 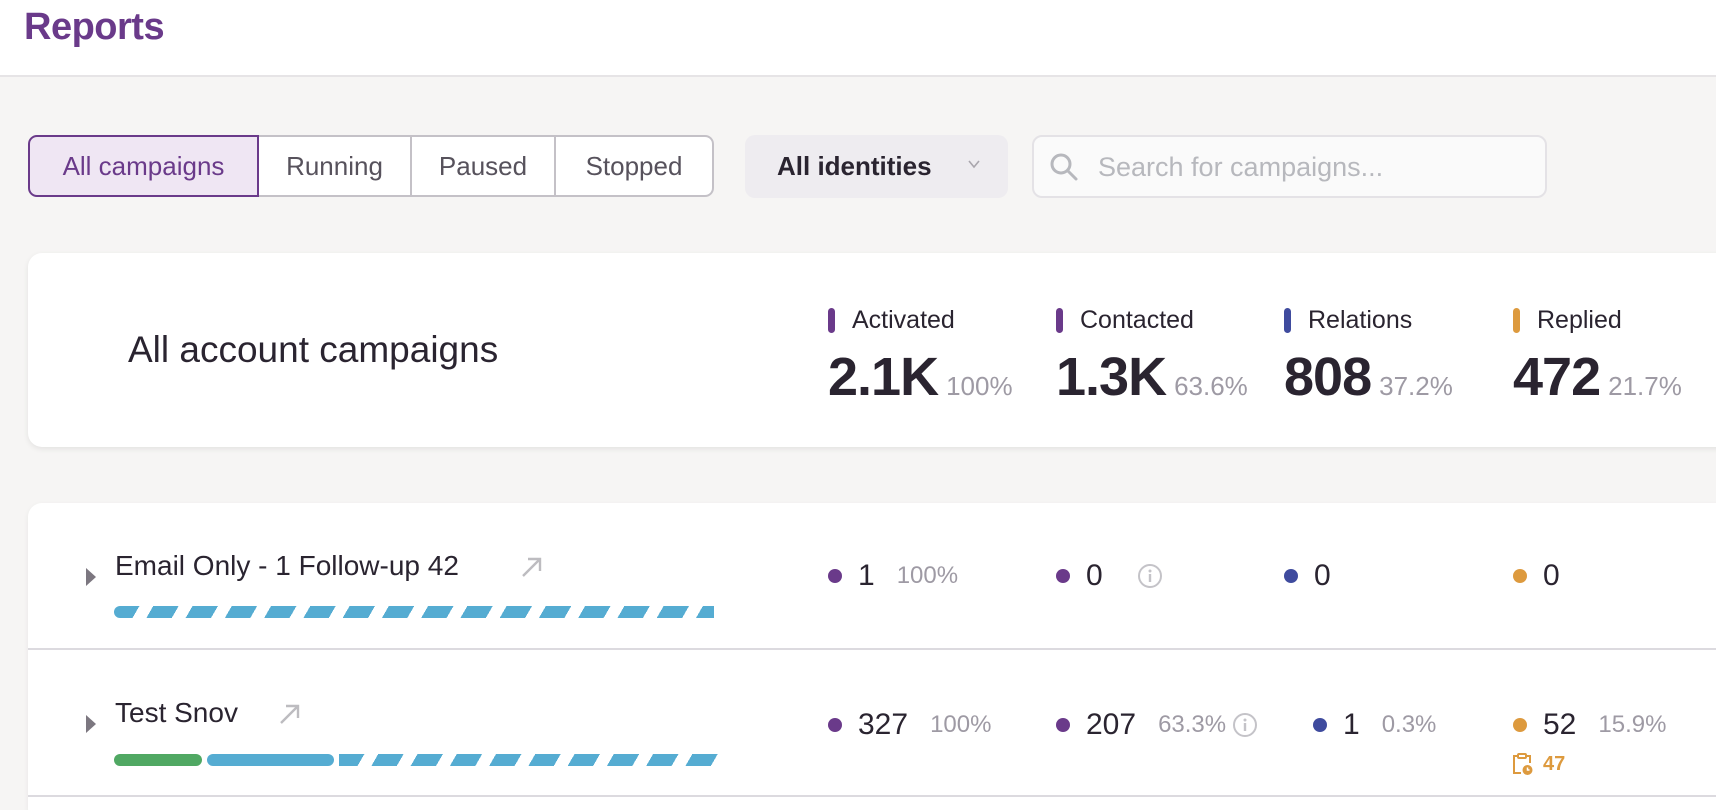 I want to click on stat-value: 1.3K, so click(x=1111, y=377).